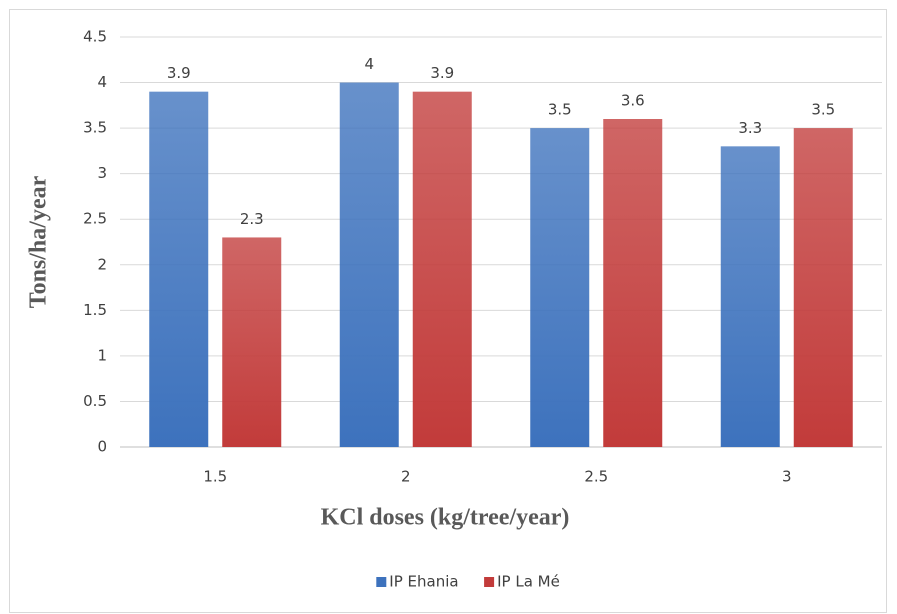 This screenshot has height=614, width=897. What do you see at coordinates (445, 518) in the screenshot?
I see `x-axis-title: KCl doses (kg/tree/year)` at bounding box center [445, 518].